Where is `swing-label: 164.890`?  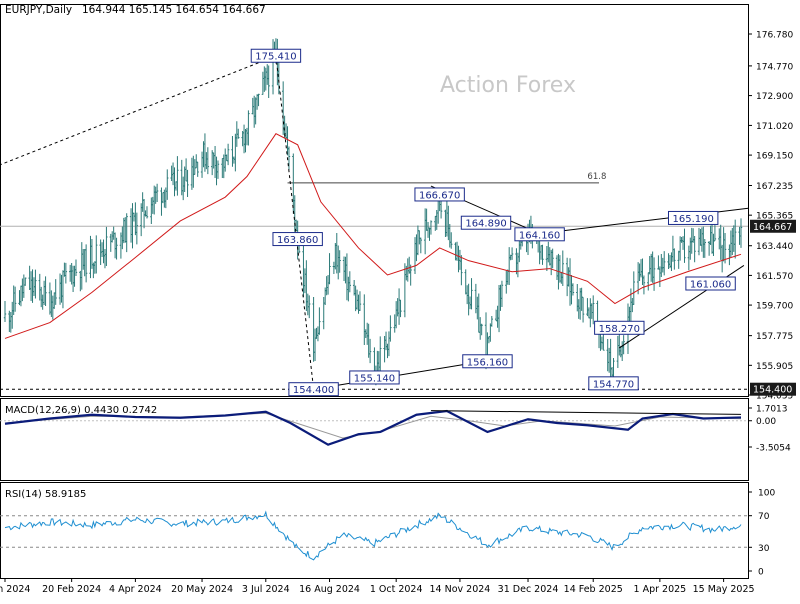 swing-label: 164.890 is located at coordinates (486, 222).